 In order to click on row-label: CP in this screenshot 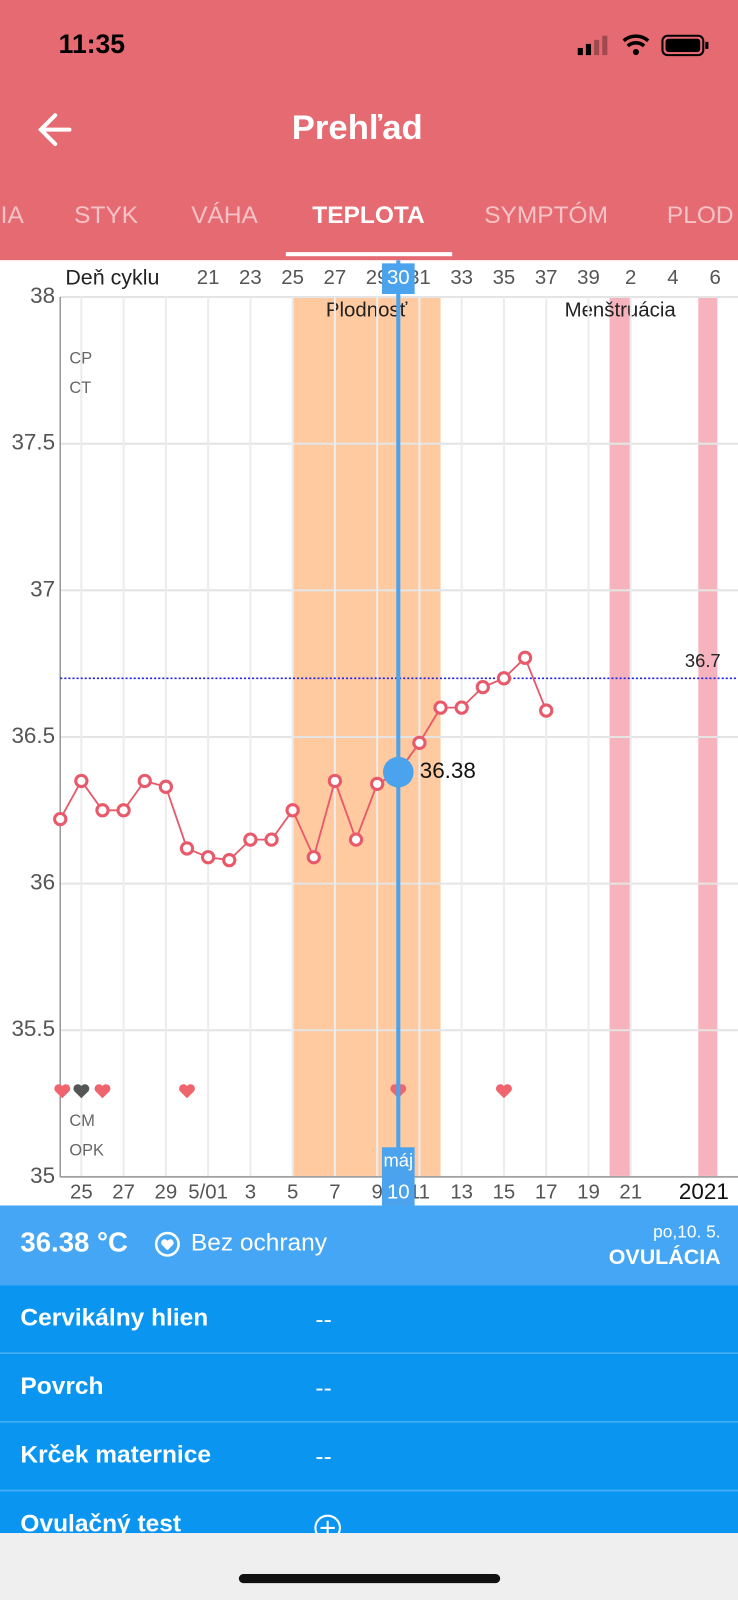, I will do `click(80, 359)`.